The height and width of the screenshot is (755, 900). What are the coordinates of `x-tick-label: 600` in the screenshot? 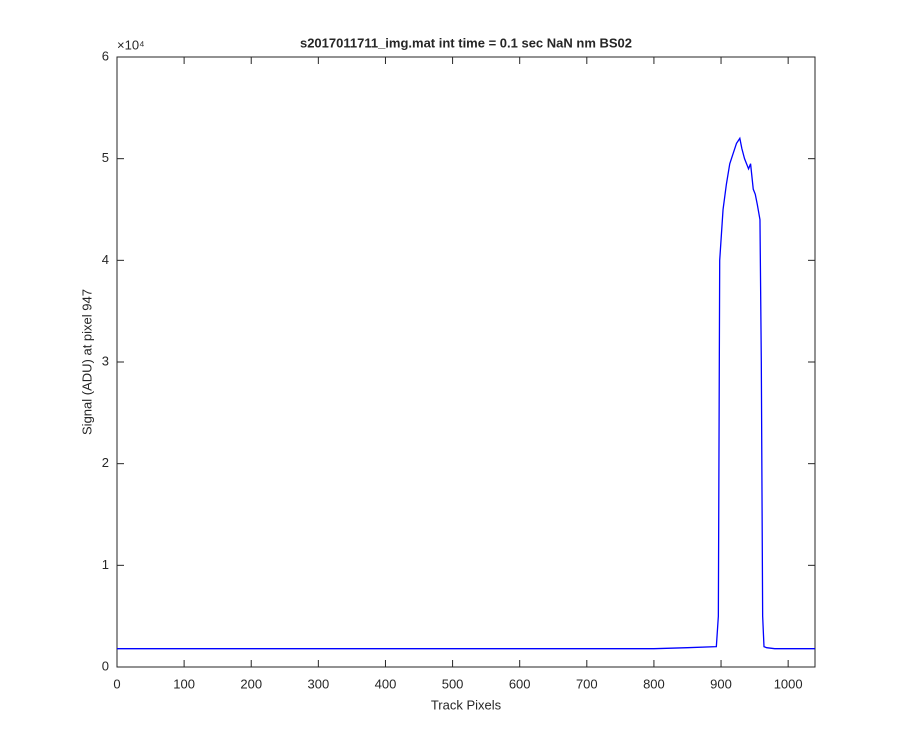 It's located at (520, 683).